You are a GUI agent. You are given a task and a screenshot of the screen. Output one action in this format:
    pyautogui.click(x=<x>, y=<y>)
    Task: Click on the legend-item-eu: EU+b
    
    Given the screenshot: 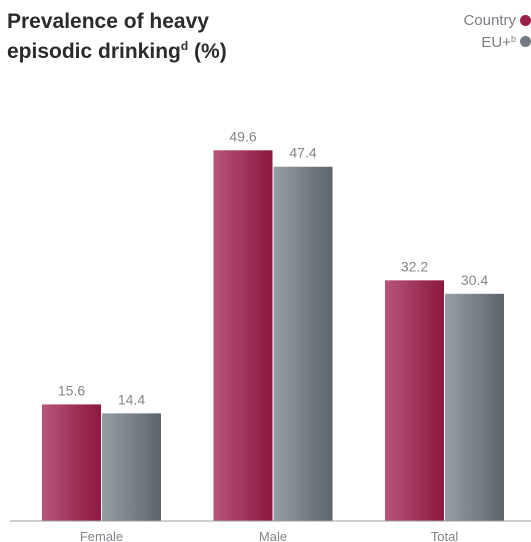 What is the action you would take?
    pyautogui.click(x=497, y=41)
    